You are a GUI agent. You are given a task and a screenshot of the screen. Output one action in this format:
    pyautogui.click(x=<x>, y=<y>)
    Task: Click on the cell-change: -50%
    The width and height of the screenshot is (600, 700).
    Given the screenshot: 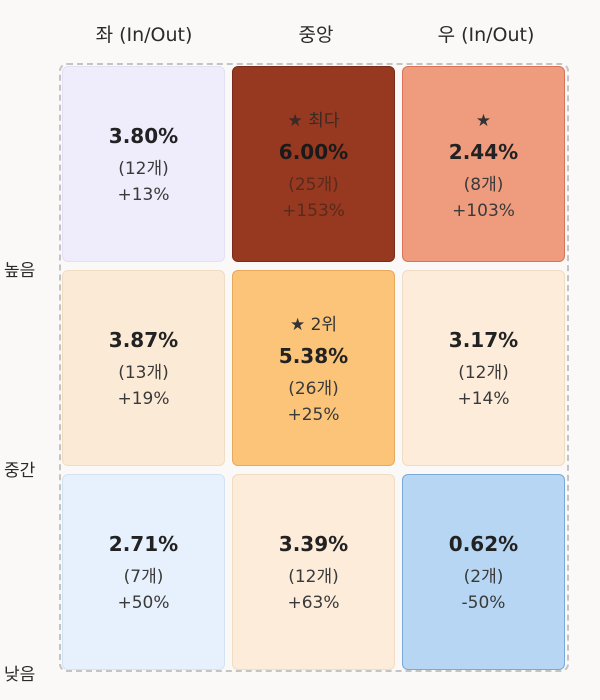 What is the action you would take?
    pyautogui.click(x=483, y=602)
    